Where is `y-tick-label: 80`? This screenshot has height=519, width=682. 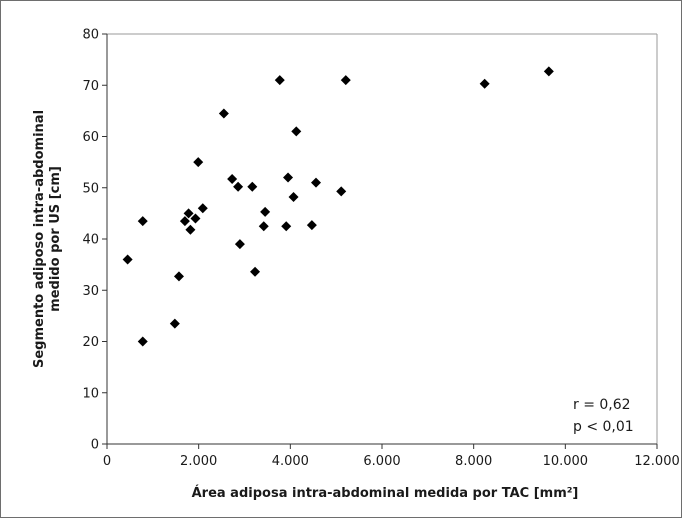
y-tick-label: 80 is located at coordinates (90, 35).